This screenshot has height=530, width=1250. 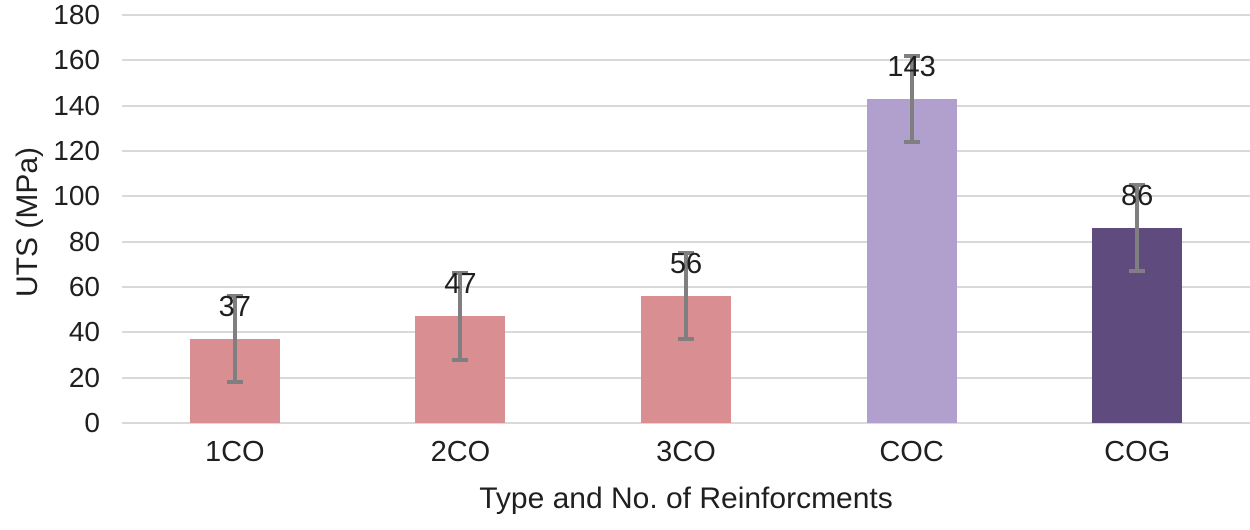 What do you see at coordinates (84, 332) in the screenshot?
I see `y-tick-label: 40` at bounding box center [84, 332].